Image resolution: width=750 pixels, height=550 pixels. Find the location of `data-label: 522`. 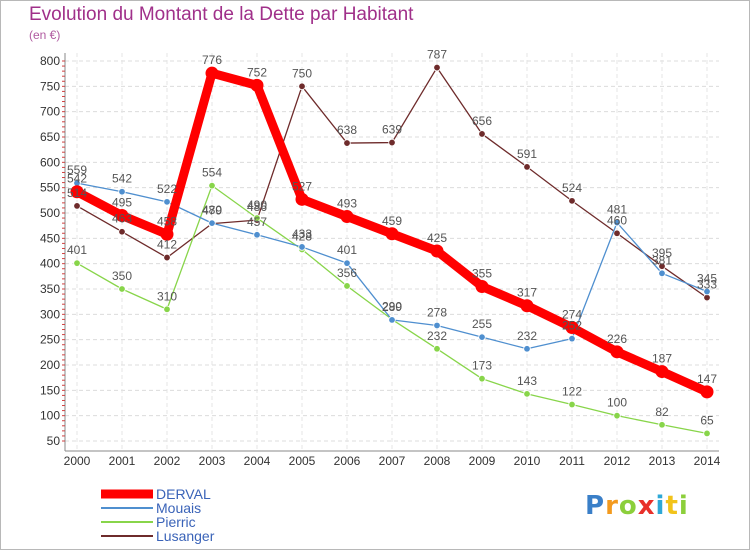

data-label: 522 is located at coordinates (167, 189).